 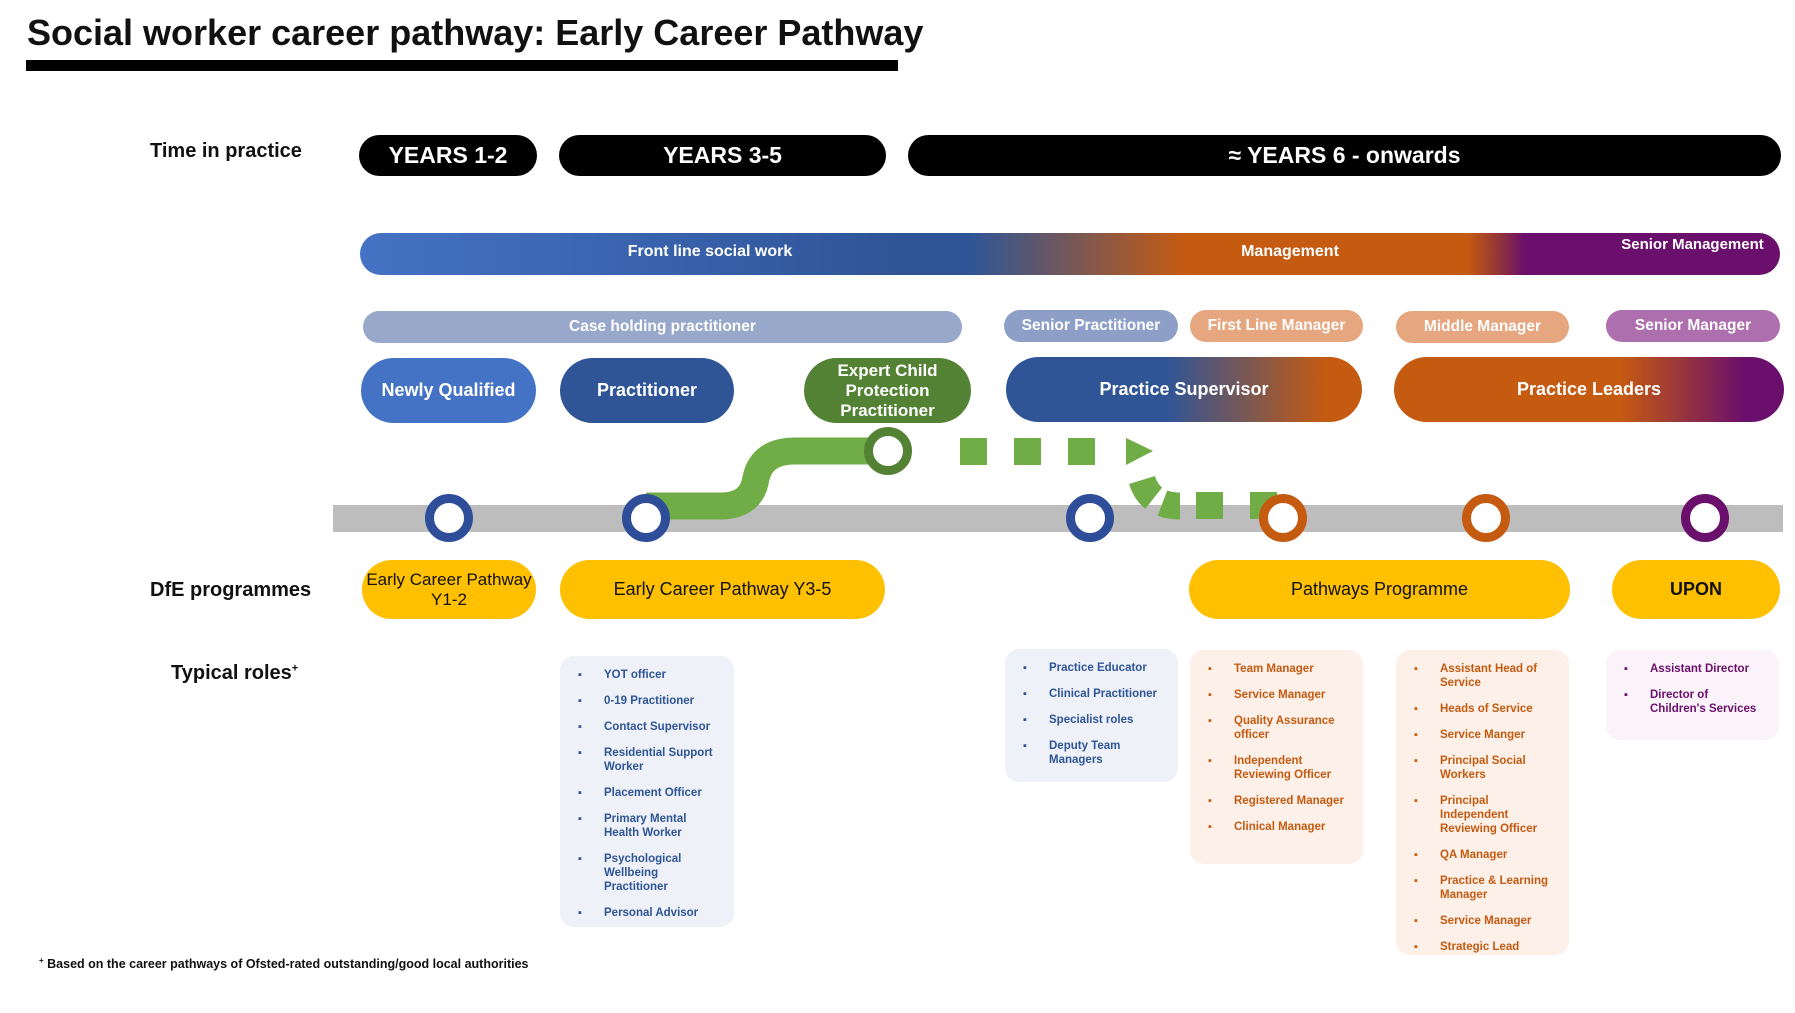 What do you see at coordinates (650, 675) in the screenshot?
I see `typical-role-item: YOT officer` at bounding box center [650, 675].